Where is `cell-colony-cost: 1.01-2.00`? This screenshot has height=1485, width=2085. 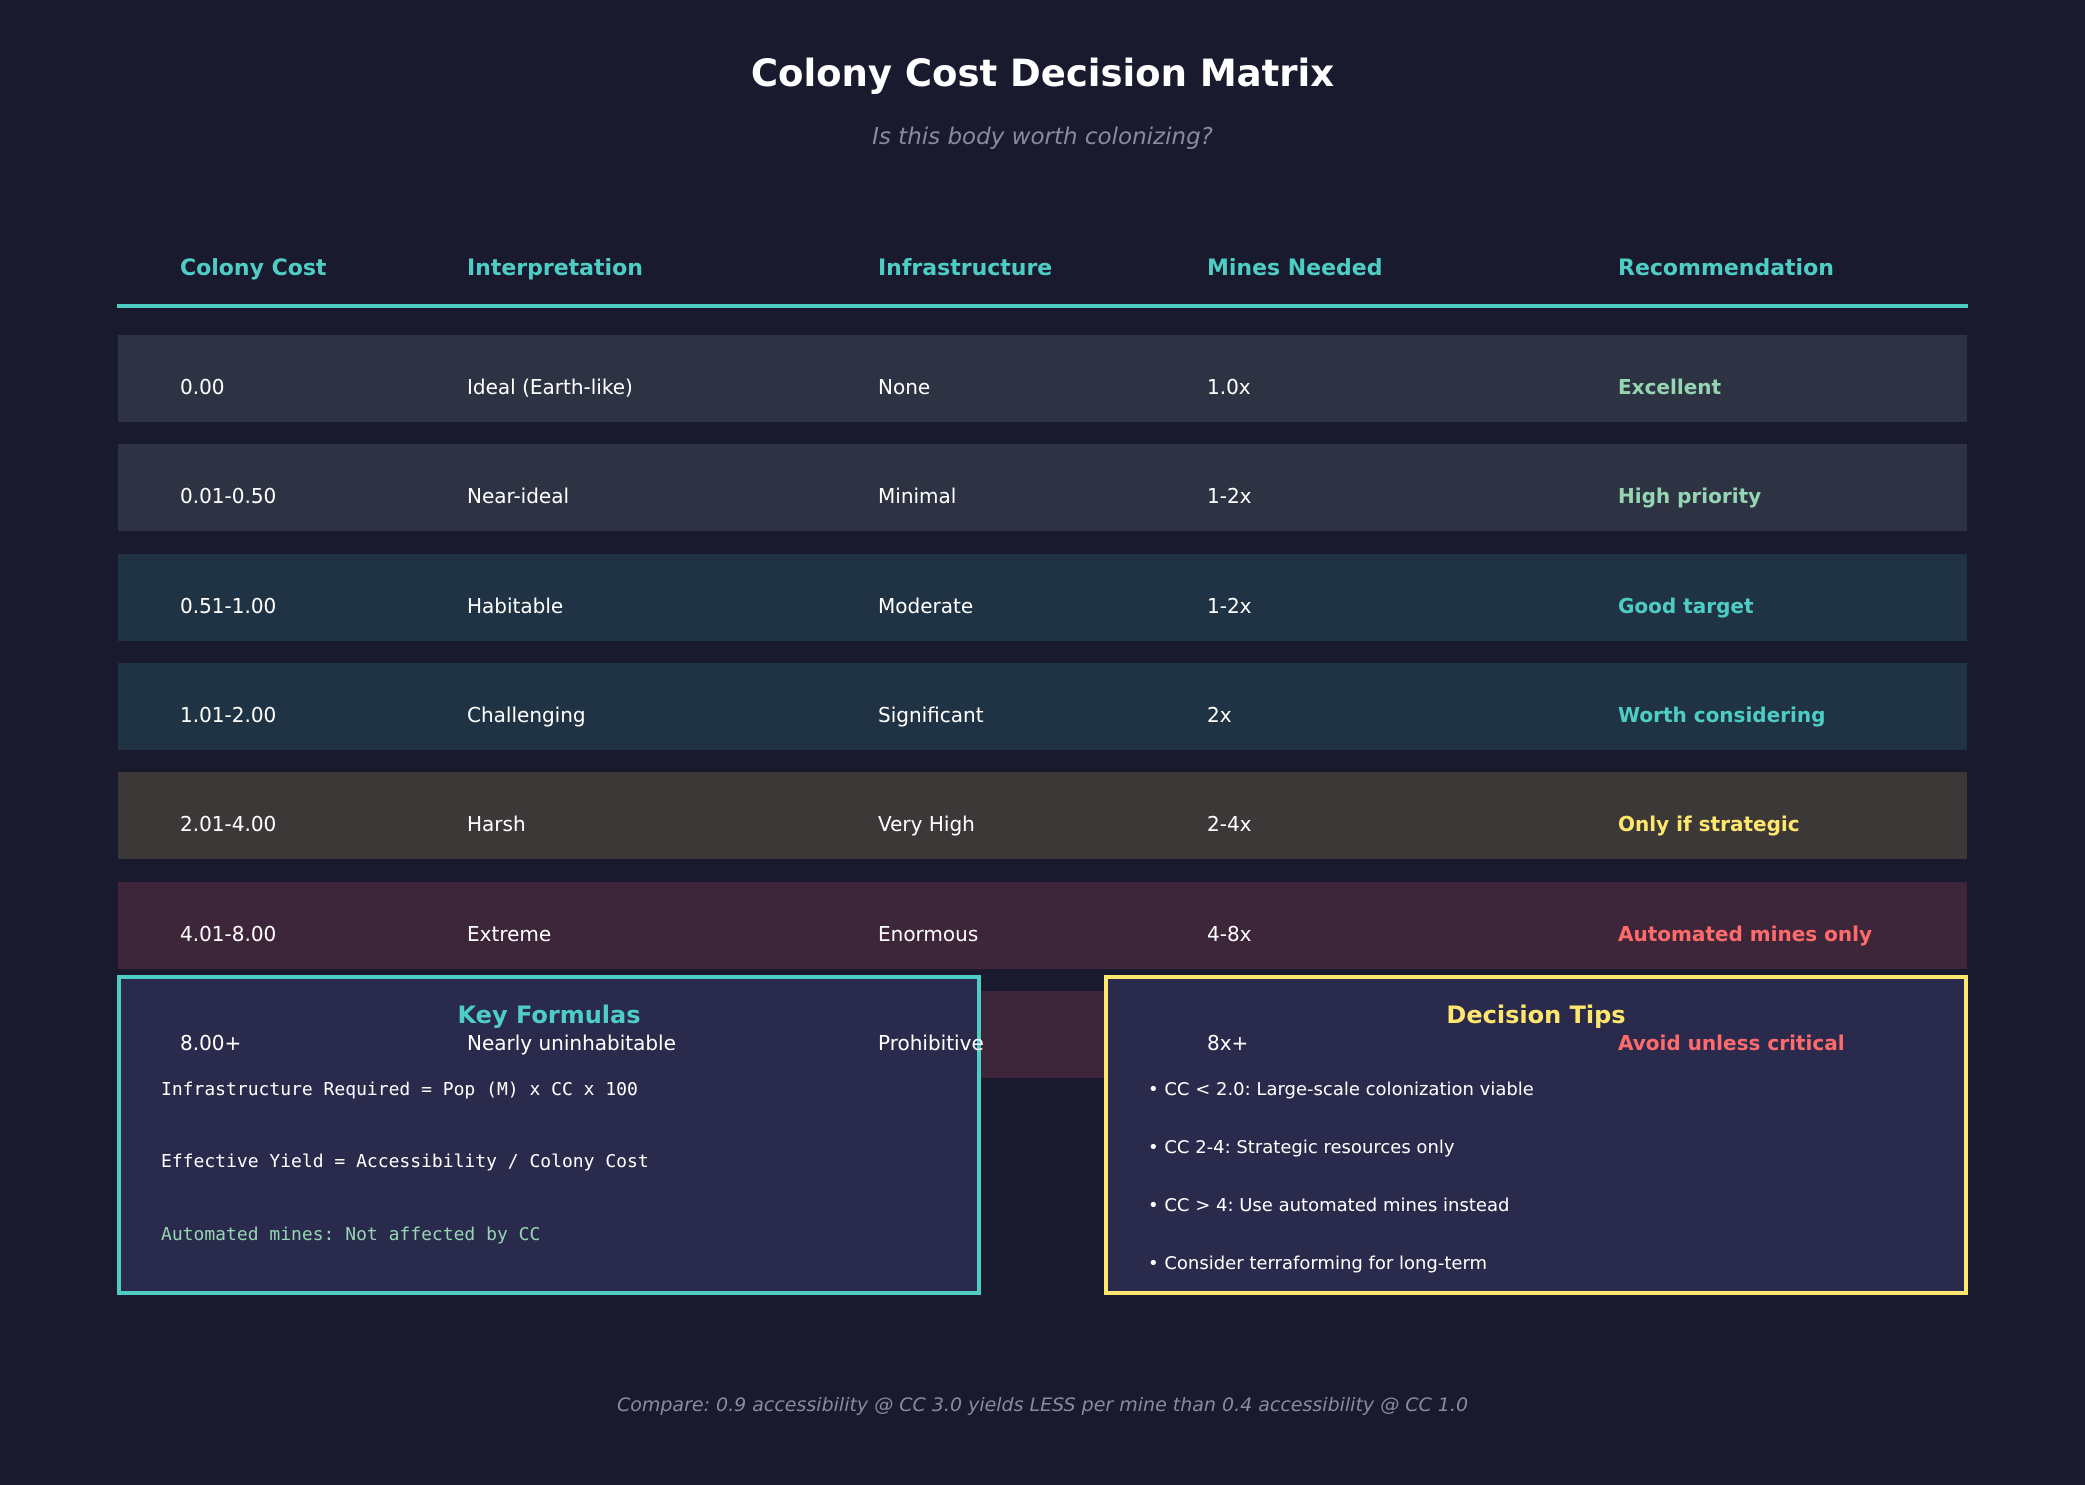 cell-colony-cost: 1.01-2.00 is located at coordinates (228, 714).